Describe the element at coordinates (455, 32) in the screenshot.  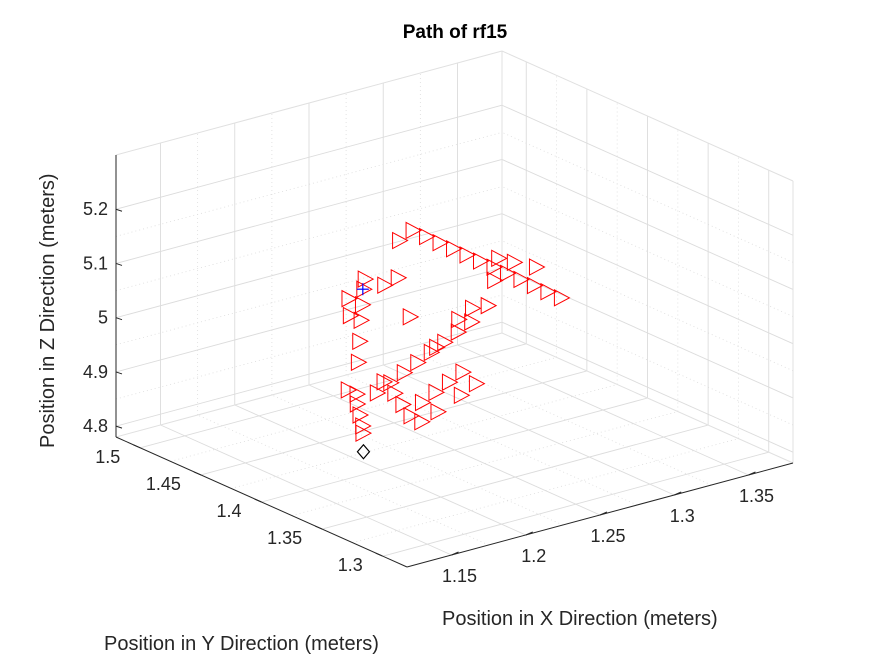
I see `chart-title: Path of rf15` at that location.